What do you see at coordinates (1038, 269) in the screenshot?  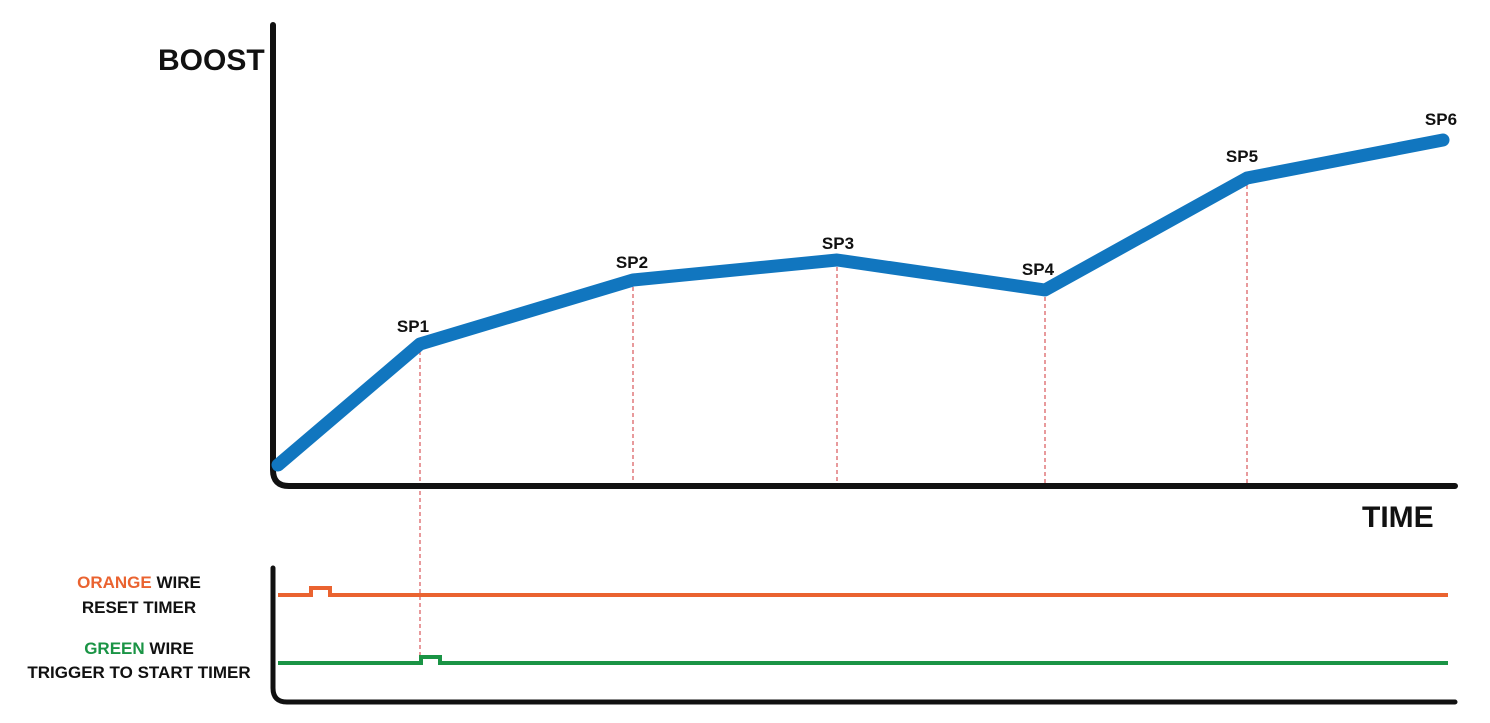 I see `set-point-label: SP4` at bounding box center [1038, 269].